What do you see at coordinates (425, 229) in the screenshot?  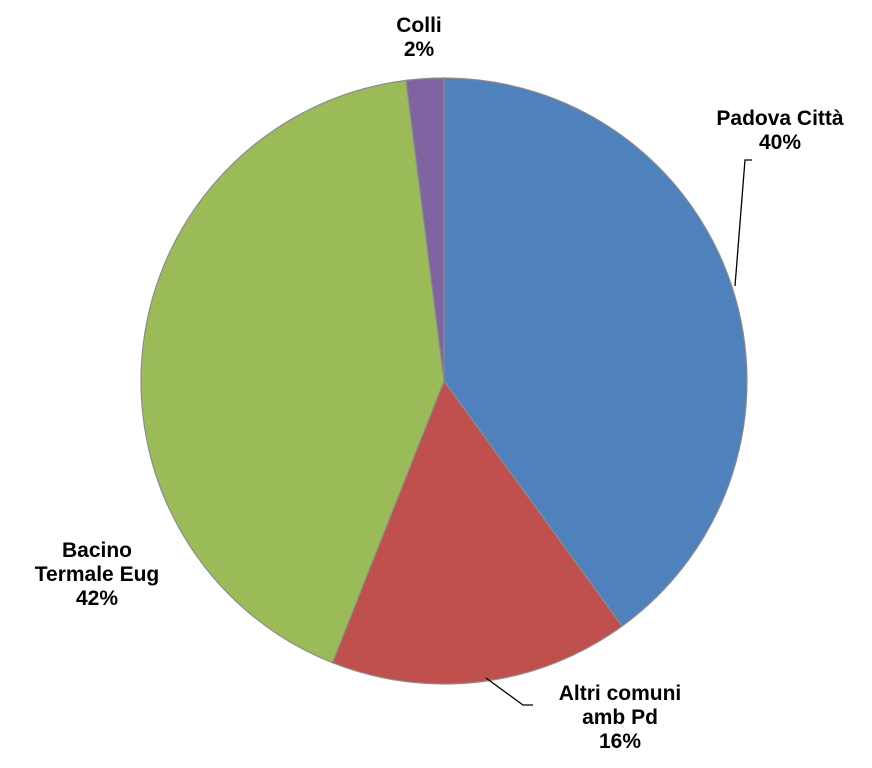 I see `pie-slice-colli` at bounding box center [425, 229].